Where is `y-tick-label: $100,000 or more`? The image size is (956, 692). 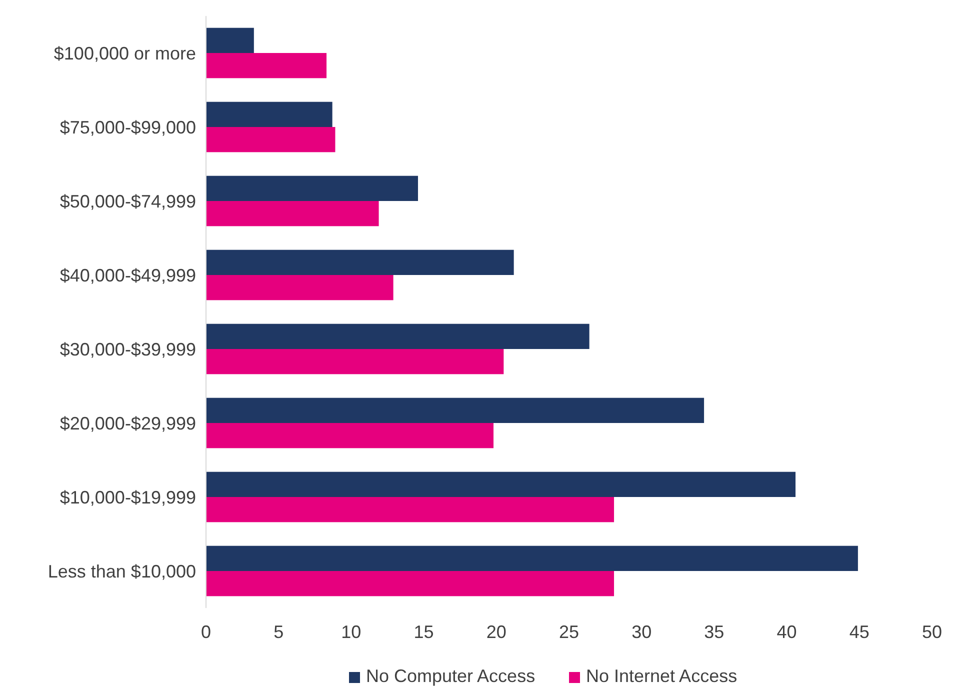
y-tick-label: $100,000 or more is located at coordinates (125, 53).